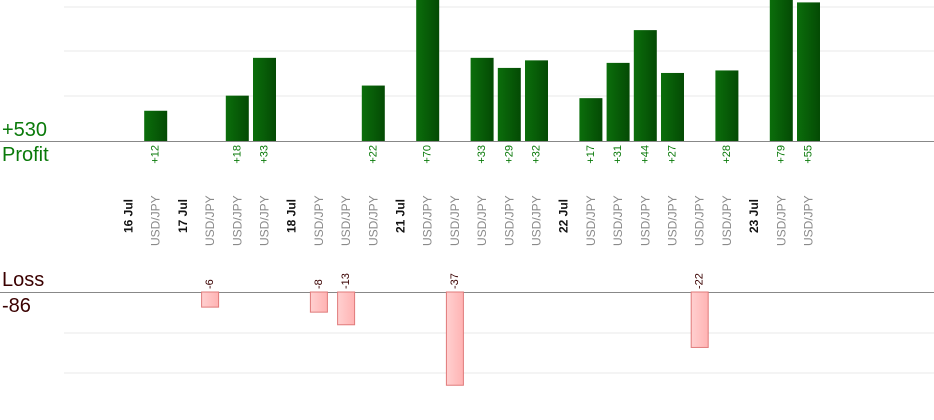  What do you see at coordinates (428, 154) in the screenshot?
I see `profit-value-label: +70` at bounding box center [428, 154].